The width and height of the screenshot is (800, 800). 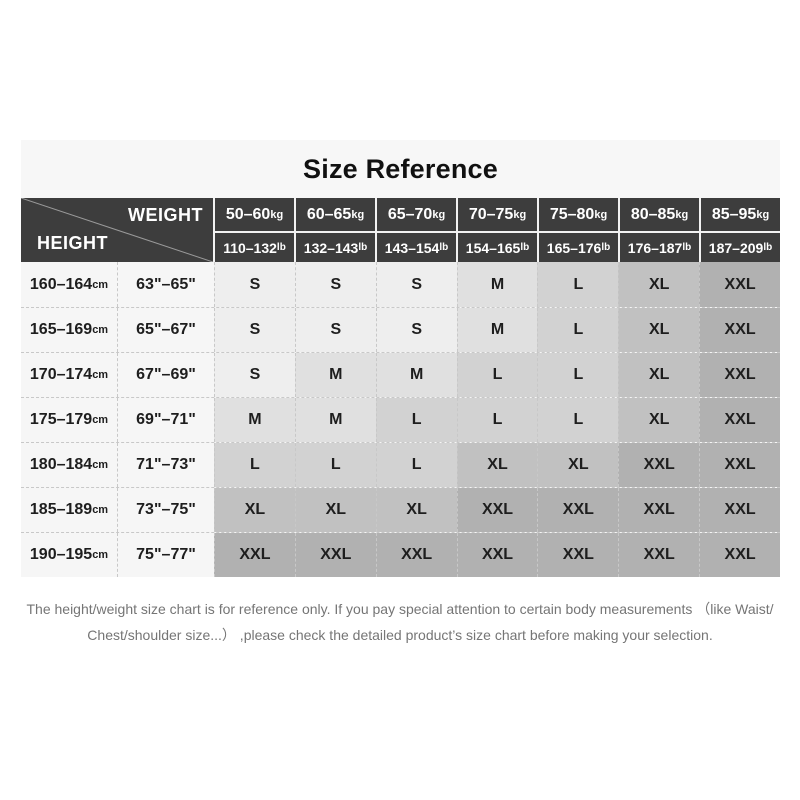 What do you see at coordinates (69, 465) in the screenshot?
I see `height-cm-cell: 180–184 cm` at bounding box center [69, 465].